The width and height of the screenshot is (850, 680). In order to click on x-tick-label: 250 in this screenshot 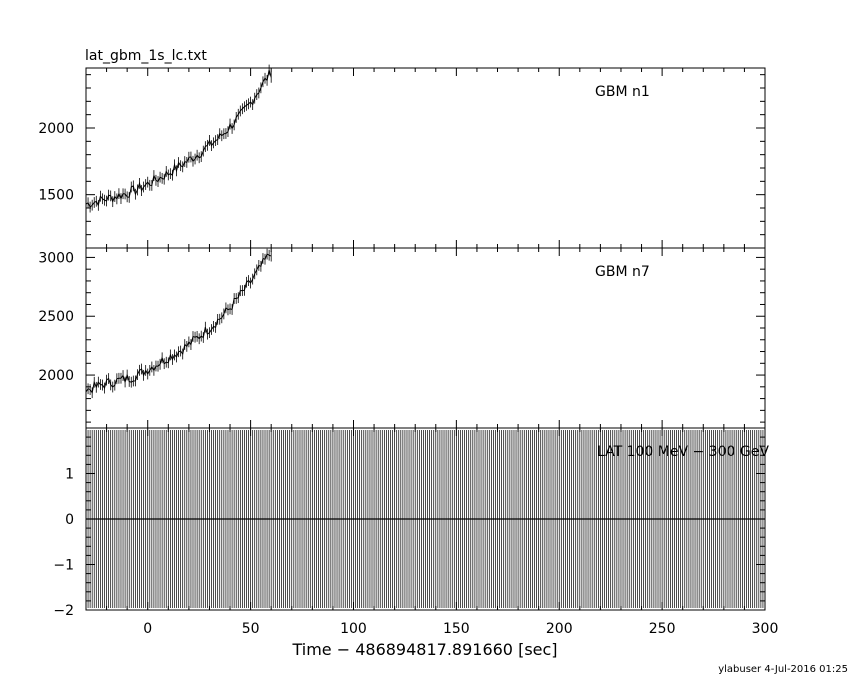, I will do `click(662, 629)`.